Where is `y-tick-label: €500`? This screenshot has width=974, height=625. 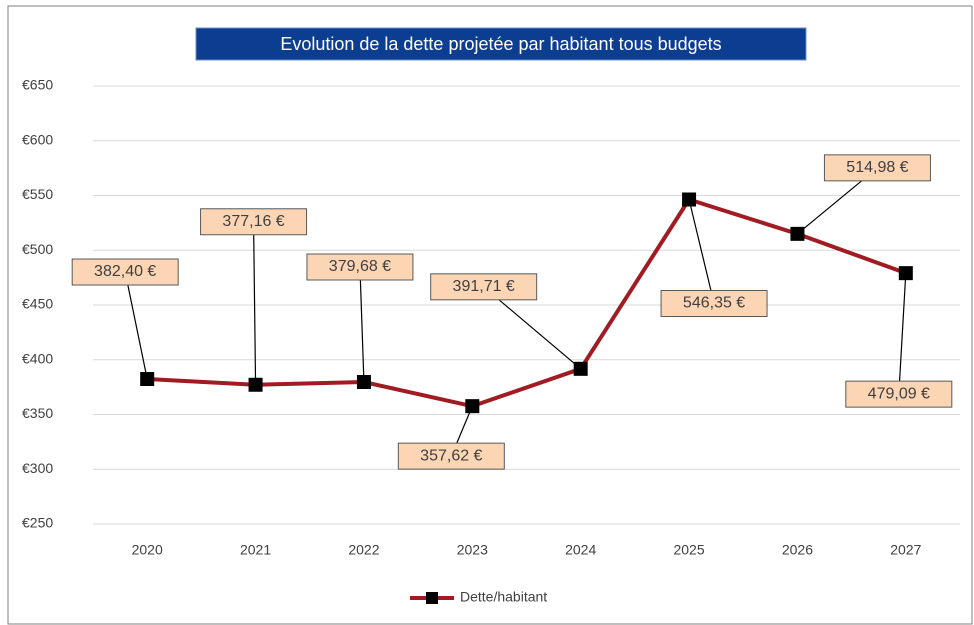 y-tick-label: €500 is located at coordinates (37, 249).